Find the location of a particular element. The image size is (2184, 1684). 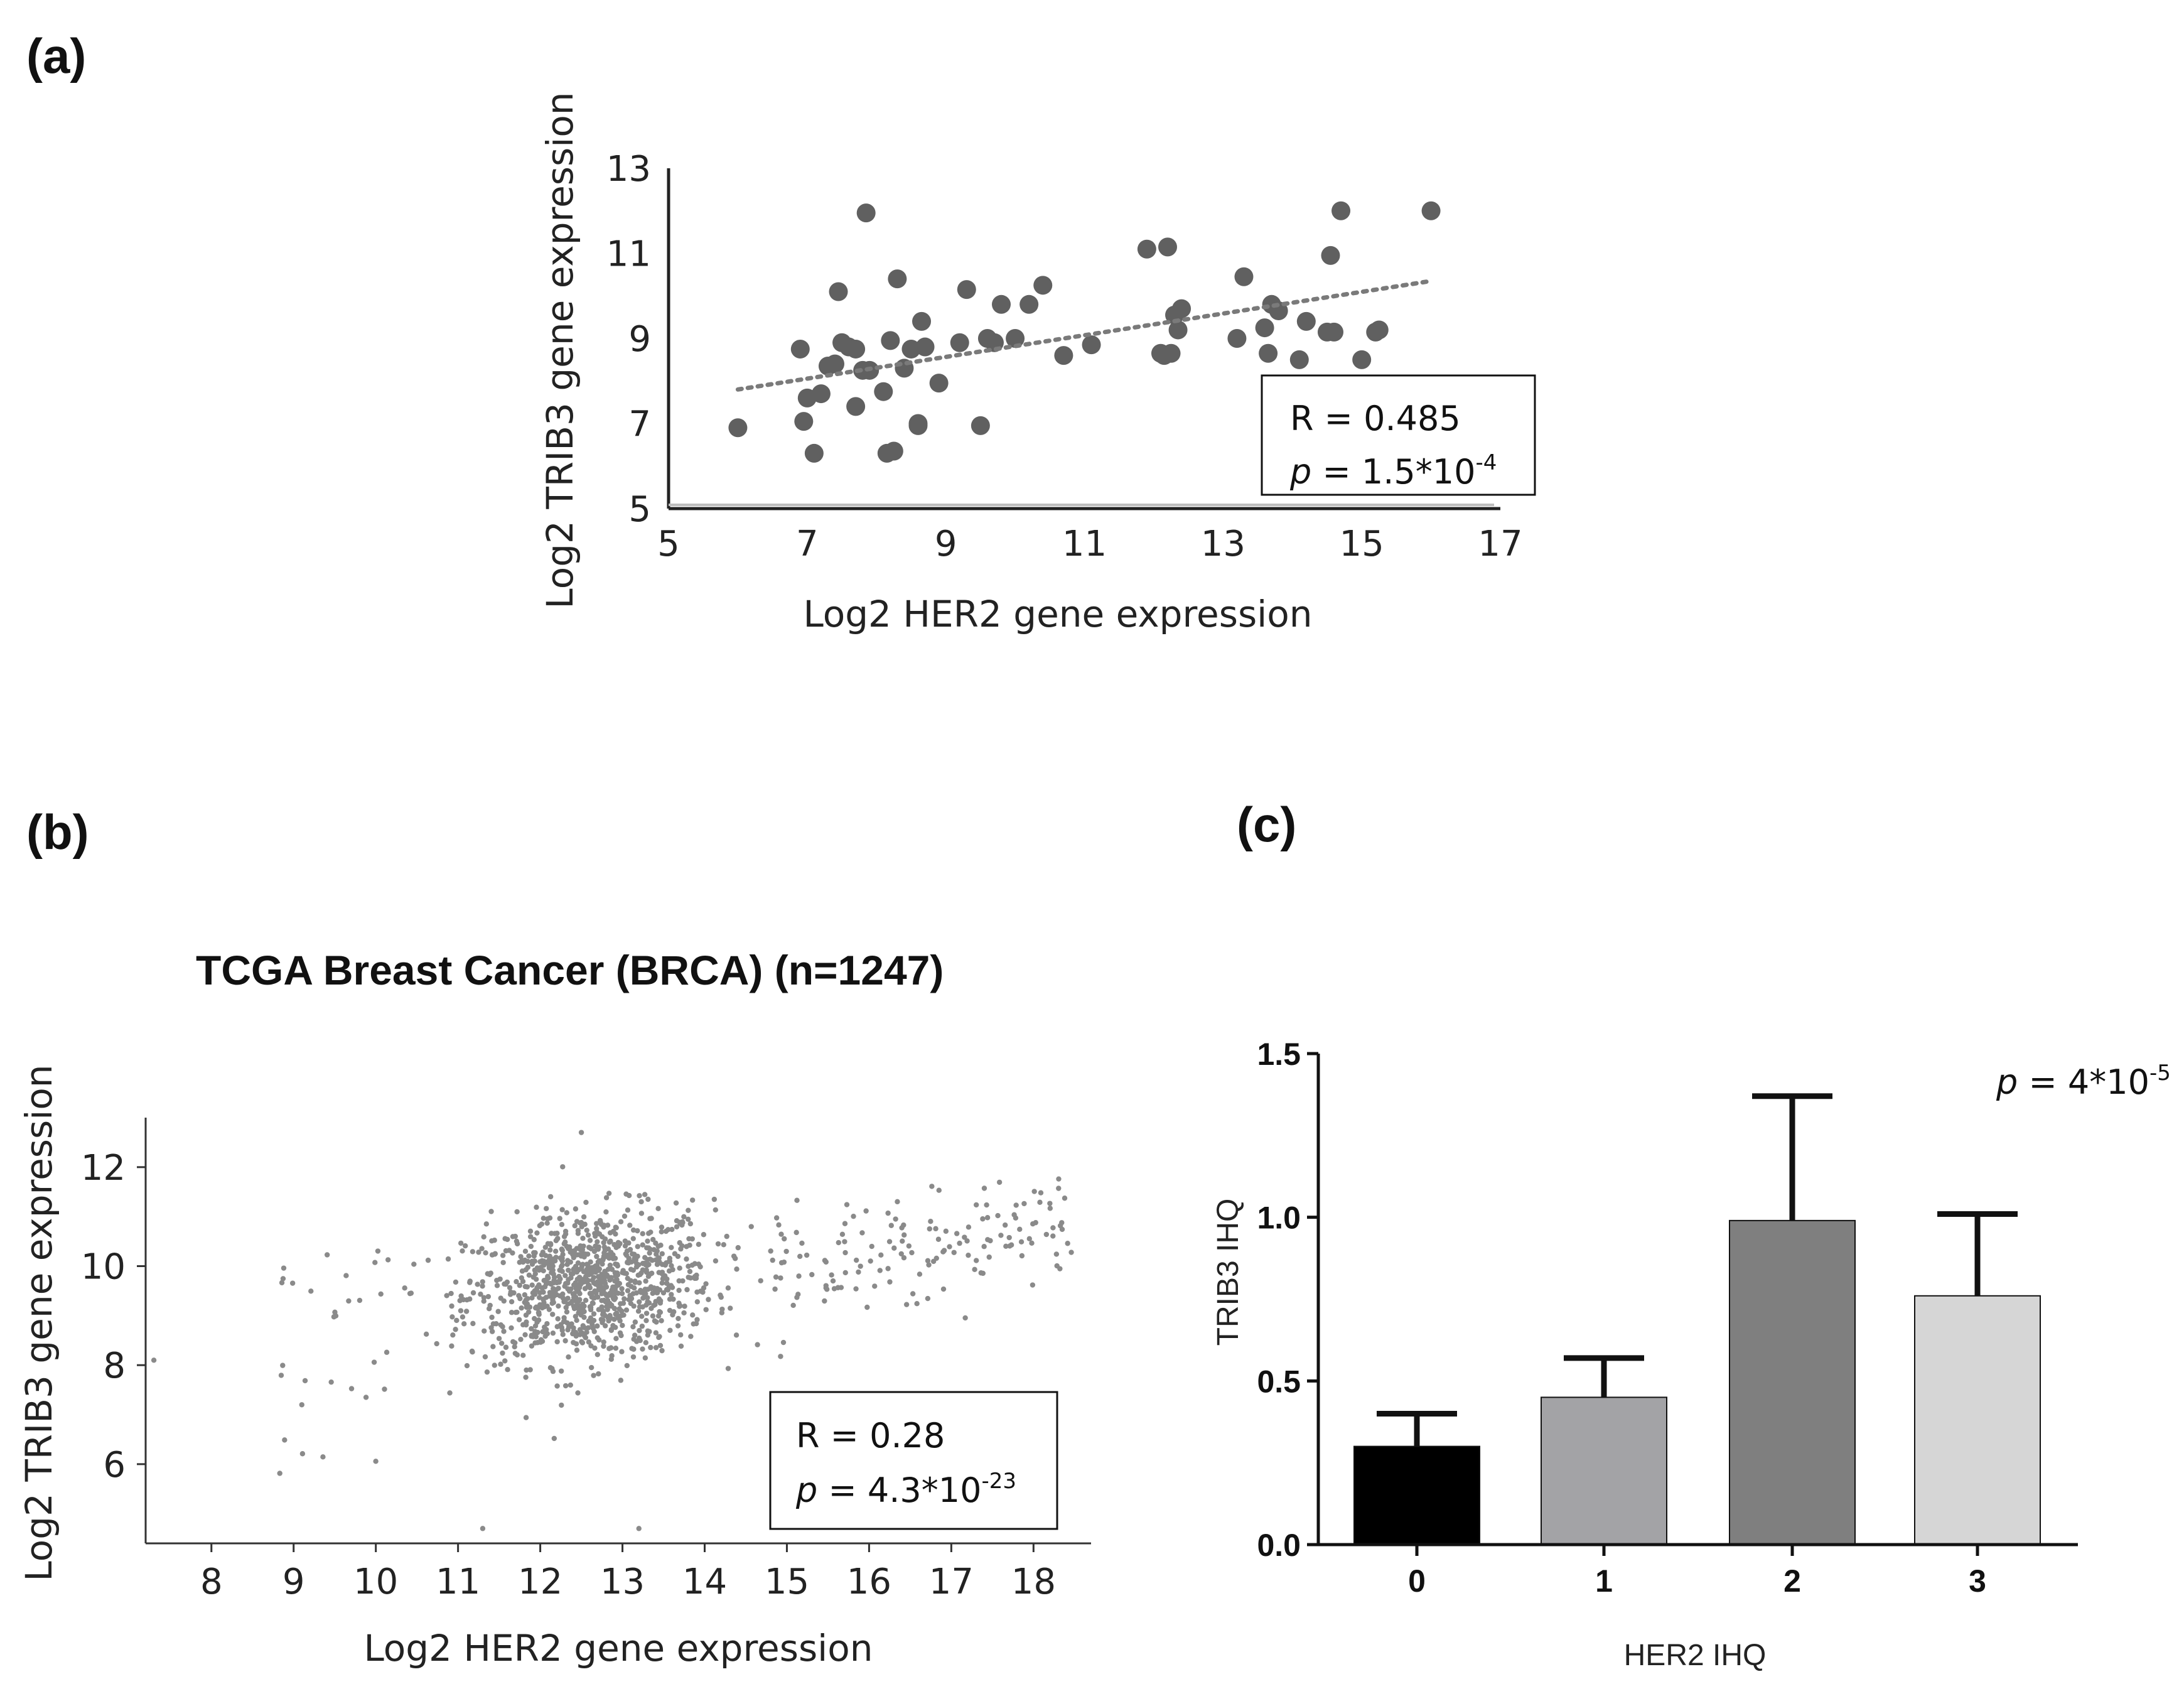

chart-b-title: TCGA Breast Cancer (BRCA) (n=1247) is located at coordinates (570, 970).